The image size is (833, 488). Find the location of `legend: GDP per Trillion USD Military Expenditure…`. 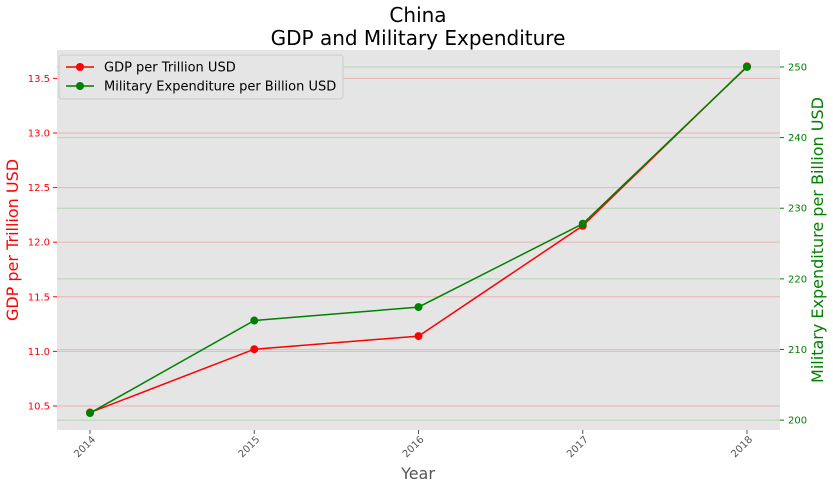

legend: GDP per Trillion USD Military Expenditure… is located at coordinates (201, 77).